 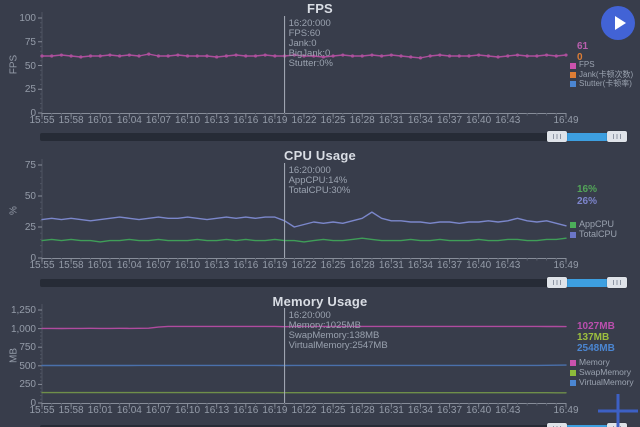 What do you see at coordinates (596, 326) in the screenshot?
I see `current-value: 1027MB` at bounding box center [596, 326].